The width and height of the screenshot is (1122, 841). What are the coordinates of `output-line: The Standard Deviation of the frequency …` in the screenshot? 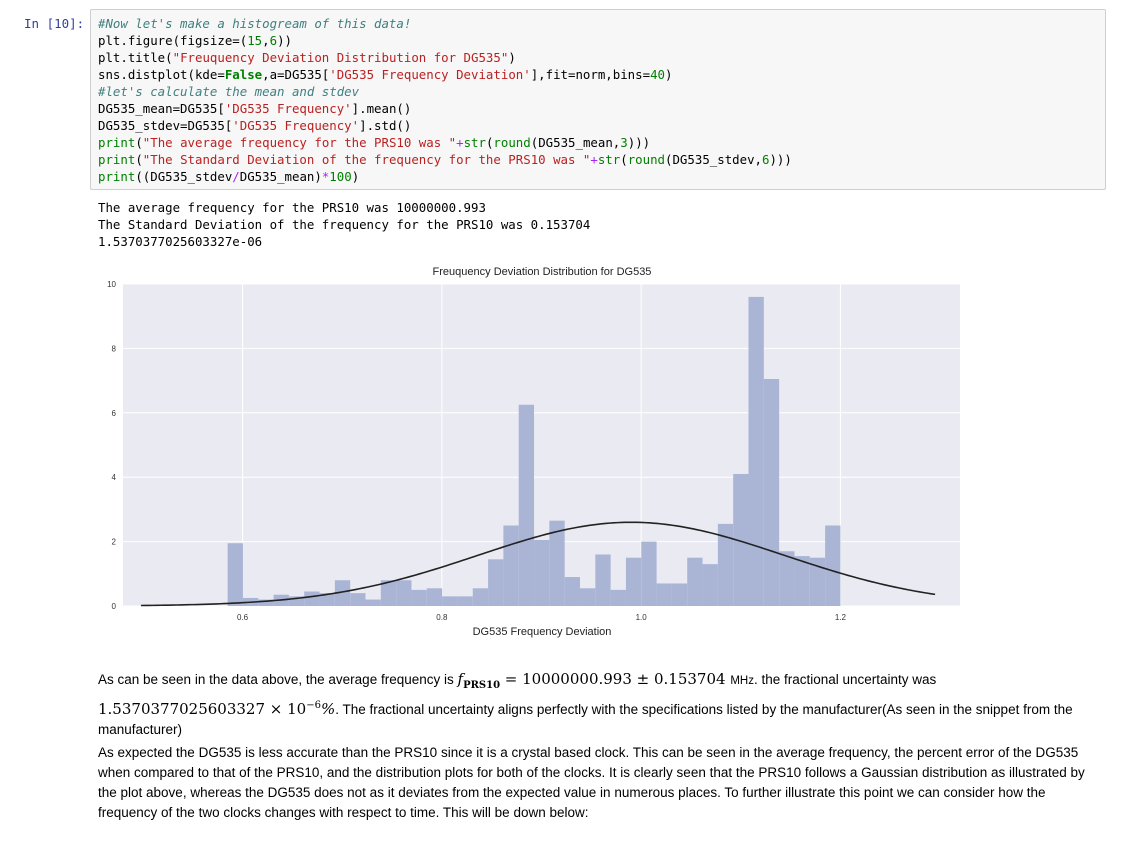 It's located at (344, 224).